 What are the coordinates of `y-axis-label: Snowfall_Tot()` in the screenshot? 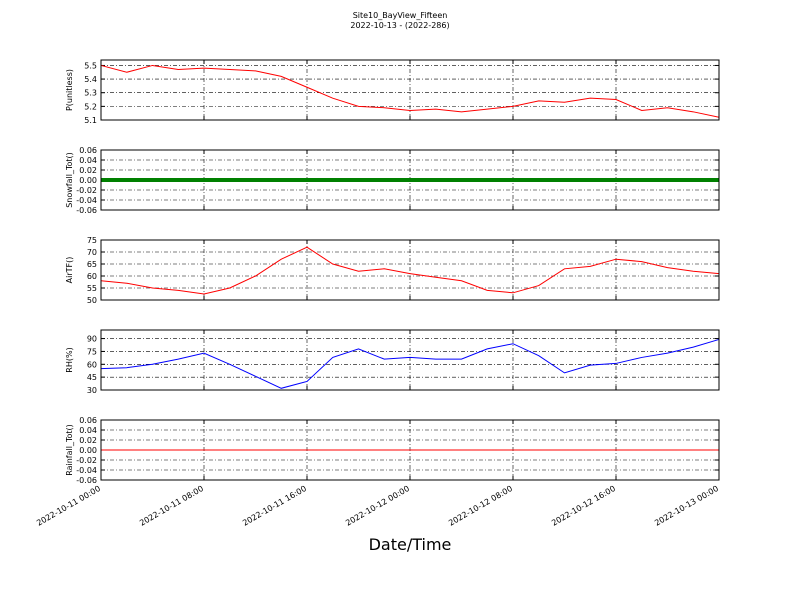 It's located at (69, 180).